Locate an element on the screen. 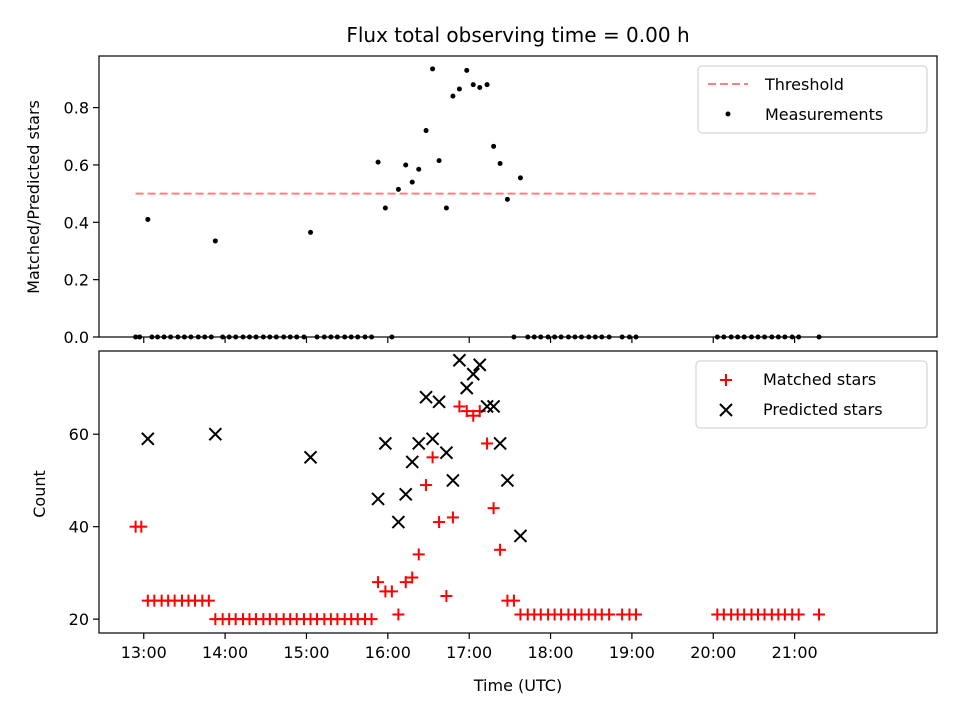 The image size is (960, 724). bottom-xtick-label: 15:00 is located at coordinates (306, 652).